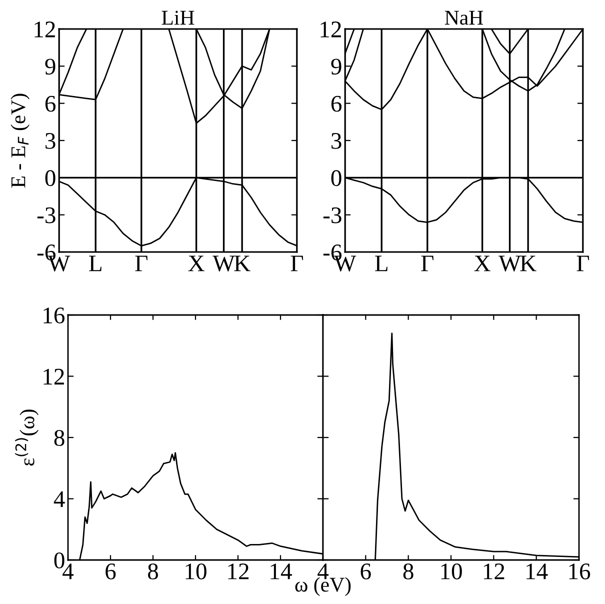 The image size is (605, 604). I want to click on y-tick-label: 4, so click(59, 499).